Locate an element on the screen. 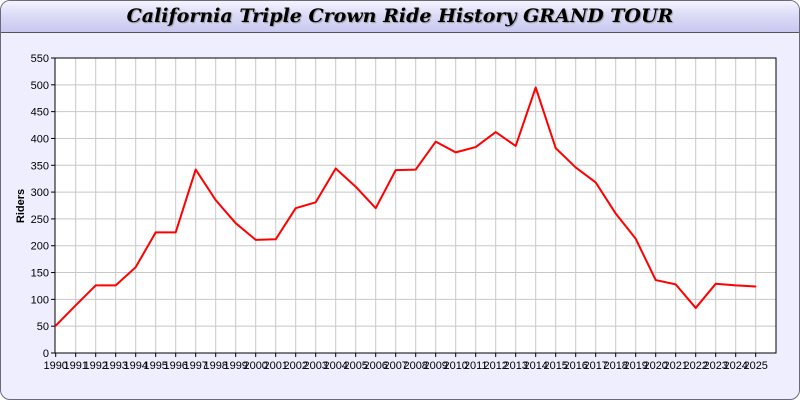 The width and height of the screenshot is (800, 400). x-tick-label: 2011 is located at coordinates (476, 366).